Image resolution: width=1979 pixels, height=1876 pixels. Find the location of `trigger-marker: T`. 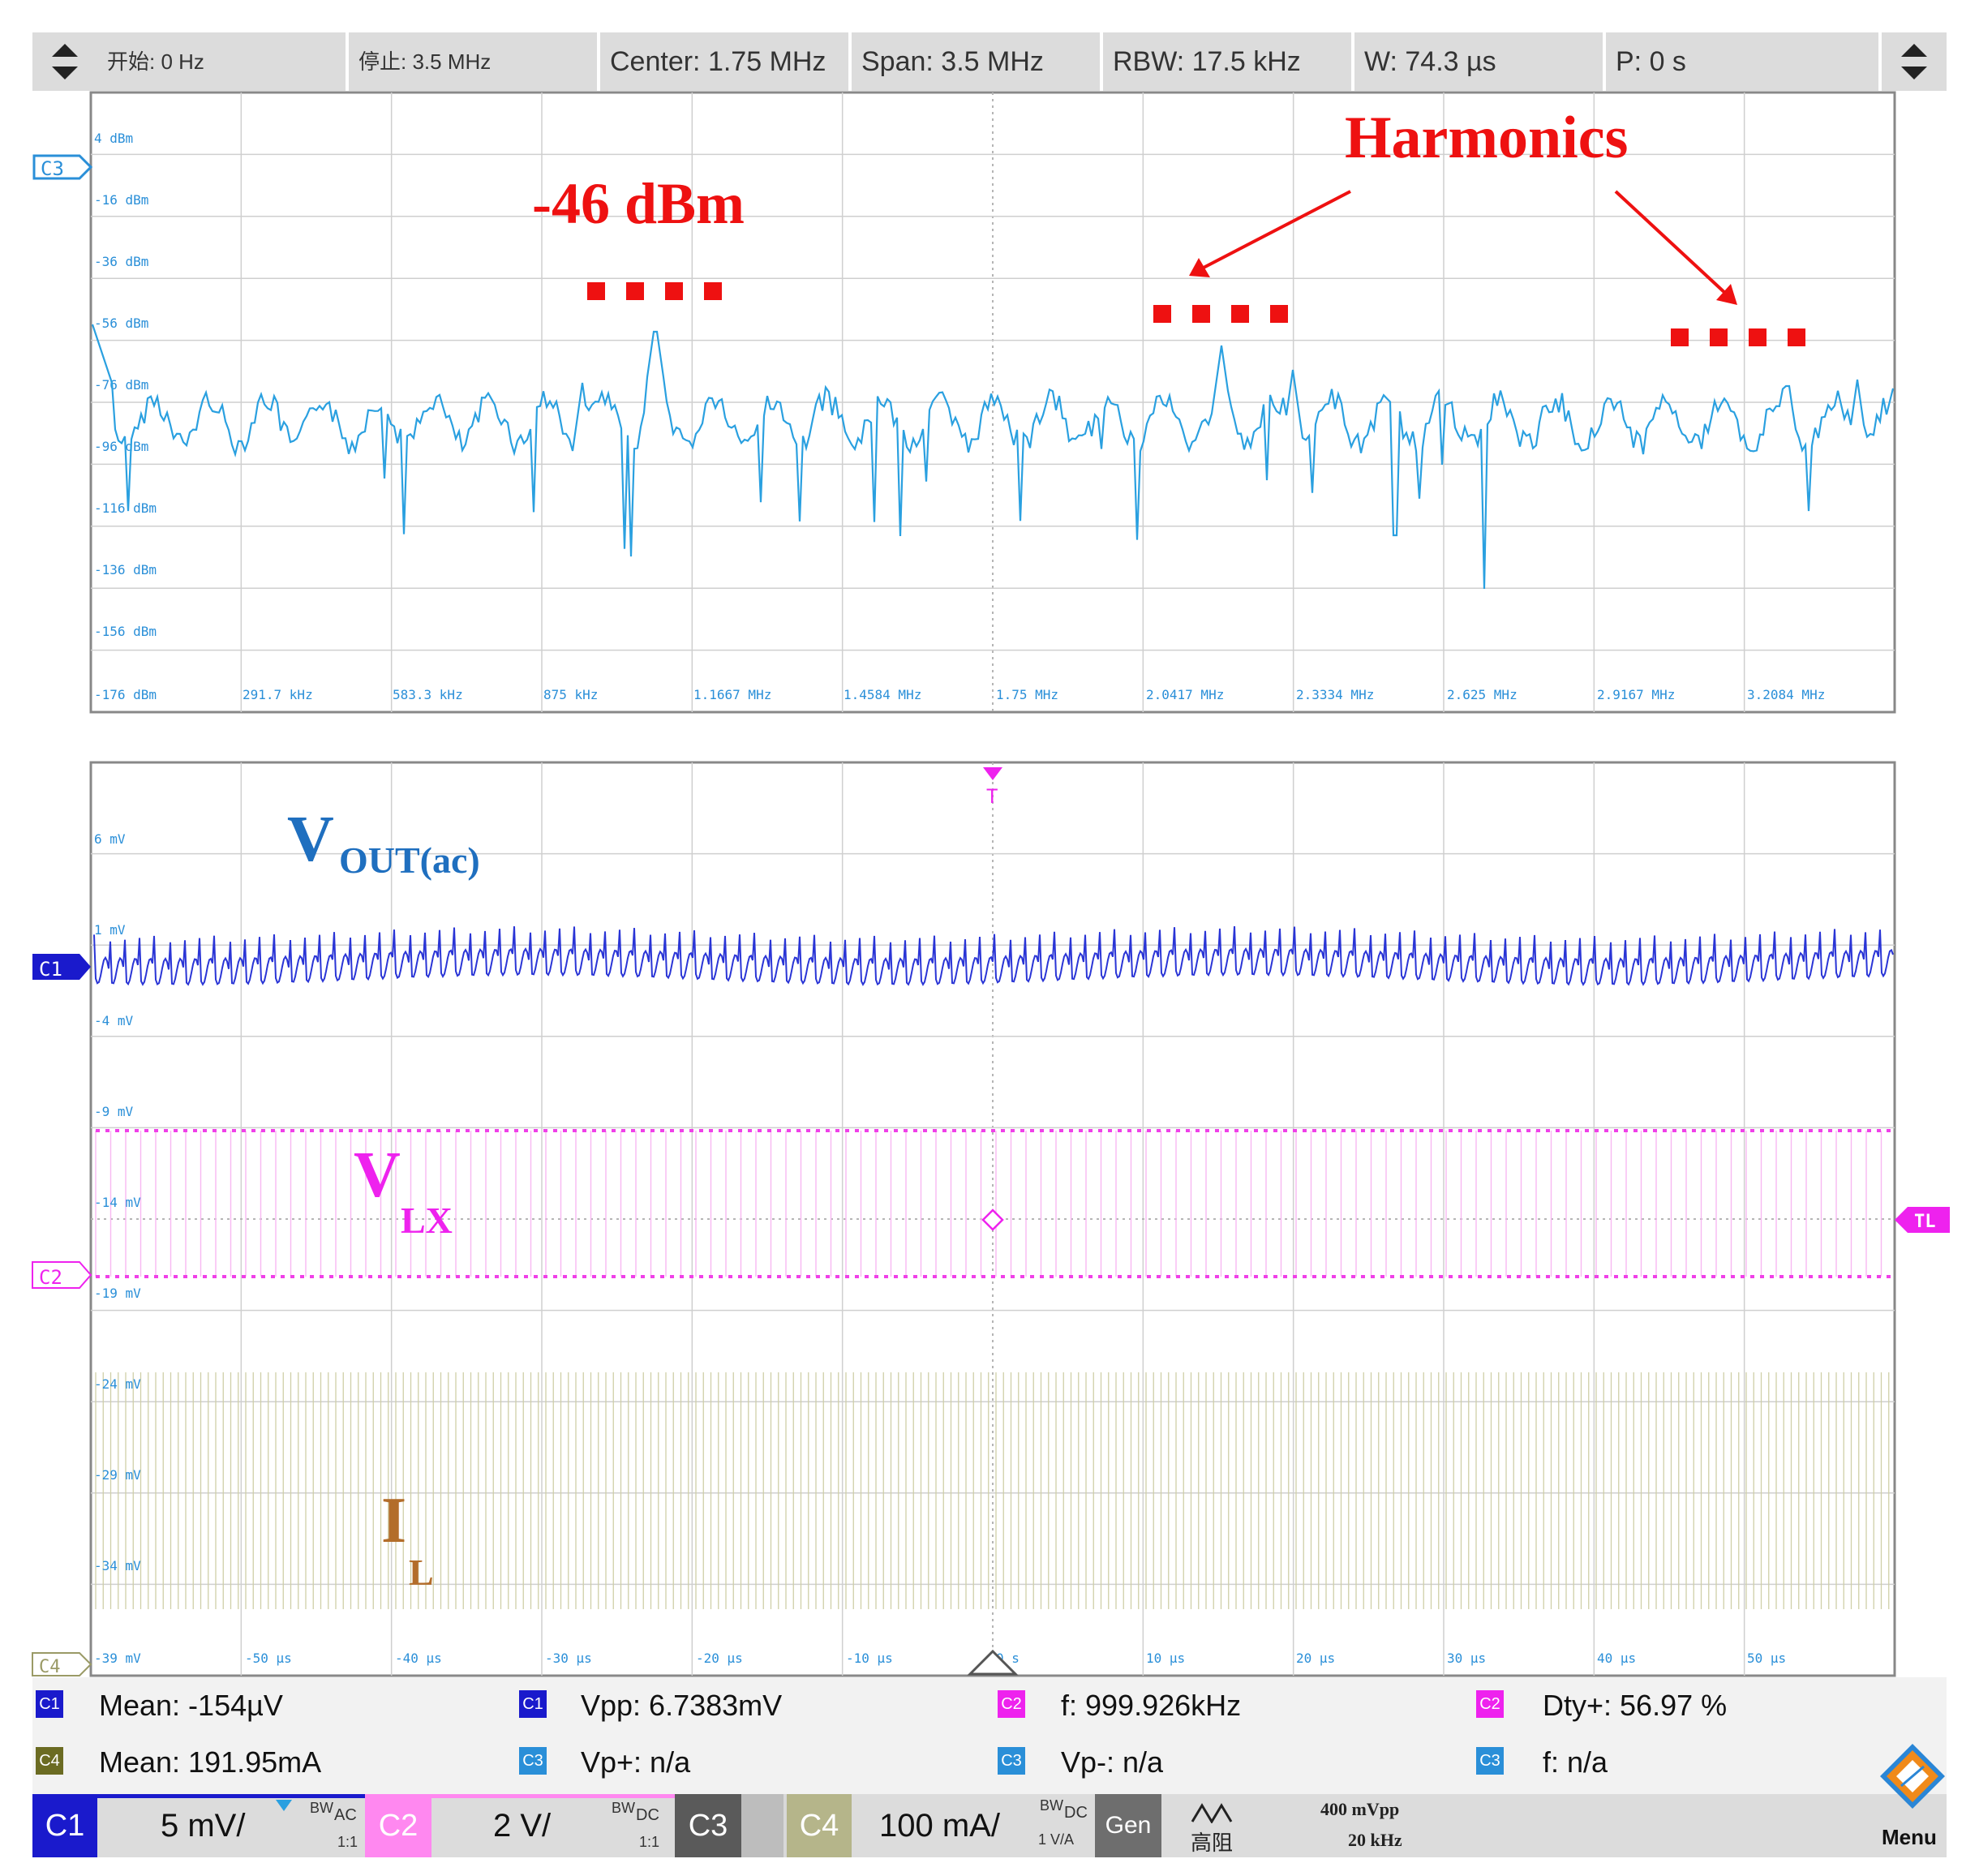

trigger-marker: T is located at coordinates (992, 787).